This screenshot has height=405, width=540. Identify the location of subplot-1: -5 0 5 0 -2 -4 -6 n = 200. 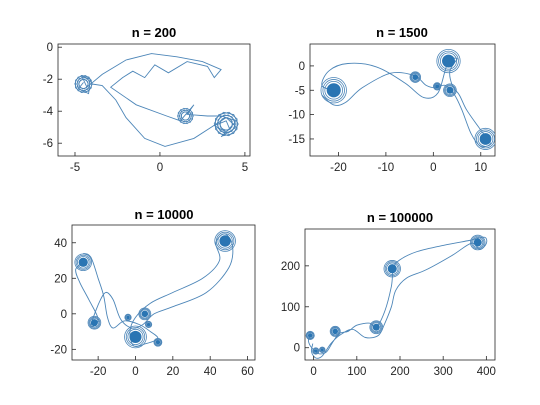
(147, 99).